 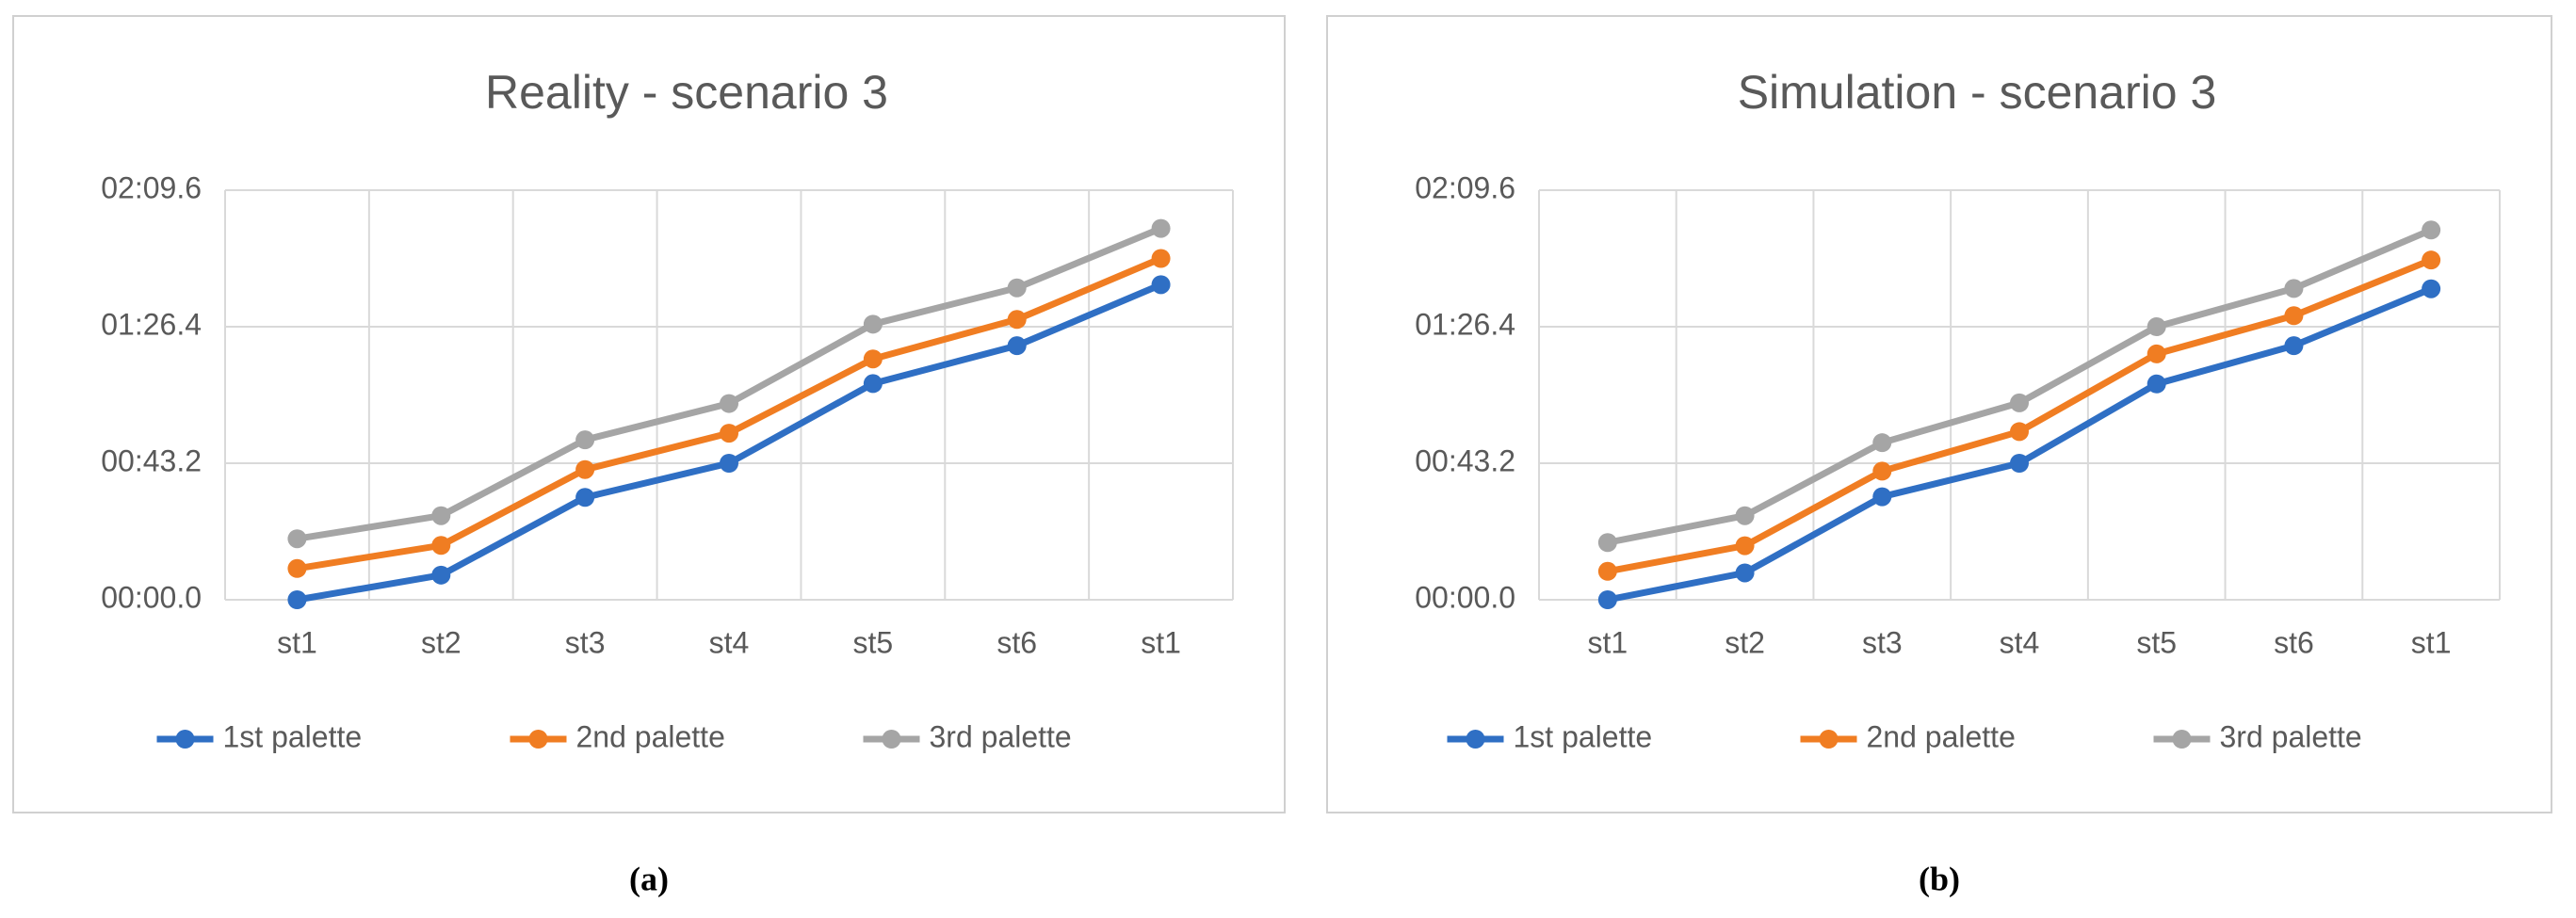 I want to click on chart-title: Simulation - scenario 3, so click(x=1977, y=92).